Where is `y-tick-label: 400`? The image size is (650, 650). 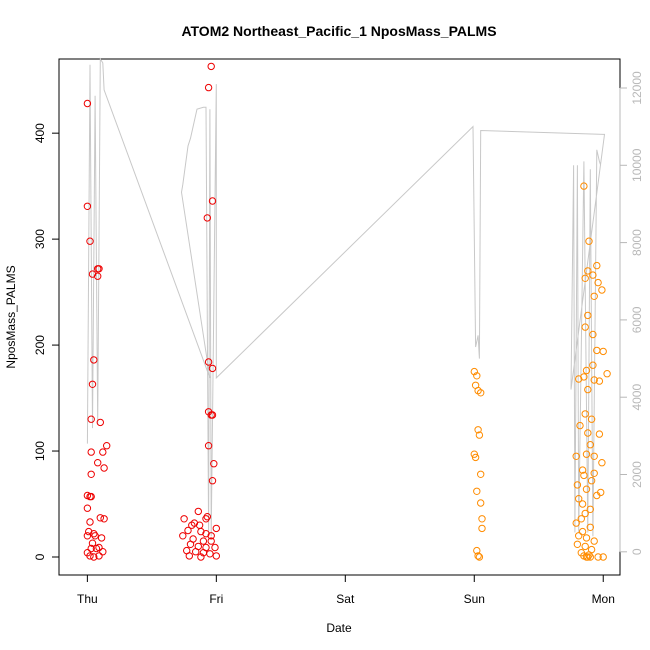
y-tick-label: 400 is located at coordinates (40, 133).